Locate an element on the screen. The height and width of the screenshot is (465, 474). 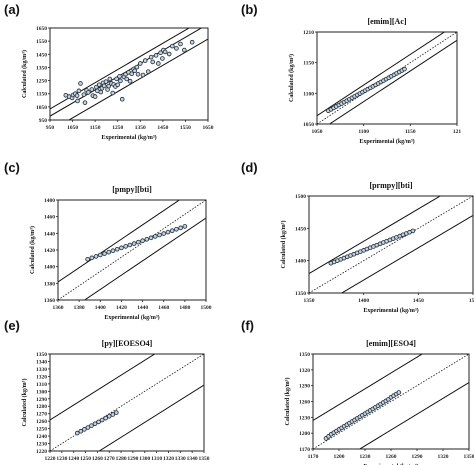
y-tick-label: 1650 is located at coordinates (41, 29).